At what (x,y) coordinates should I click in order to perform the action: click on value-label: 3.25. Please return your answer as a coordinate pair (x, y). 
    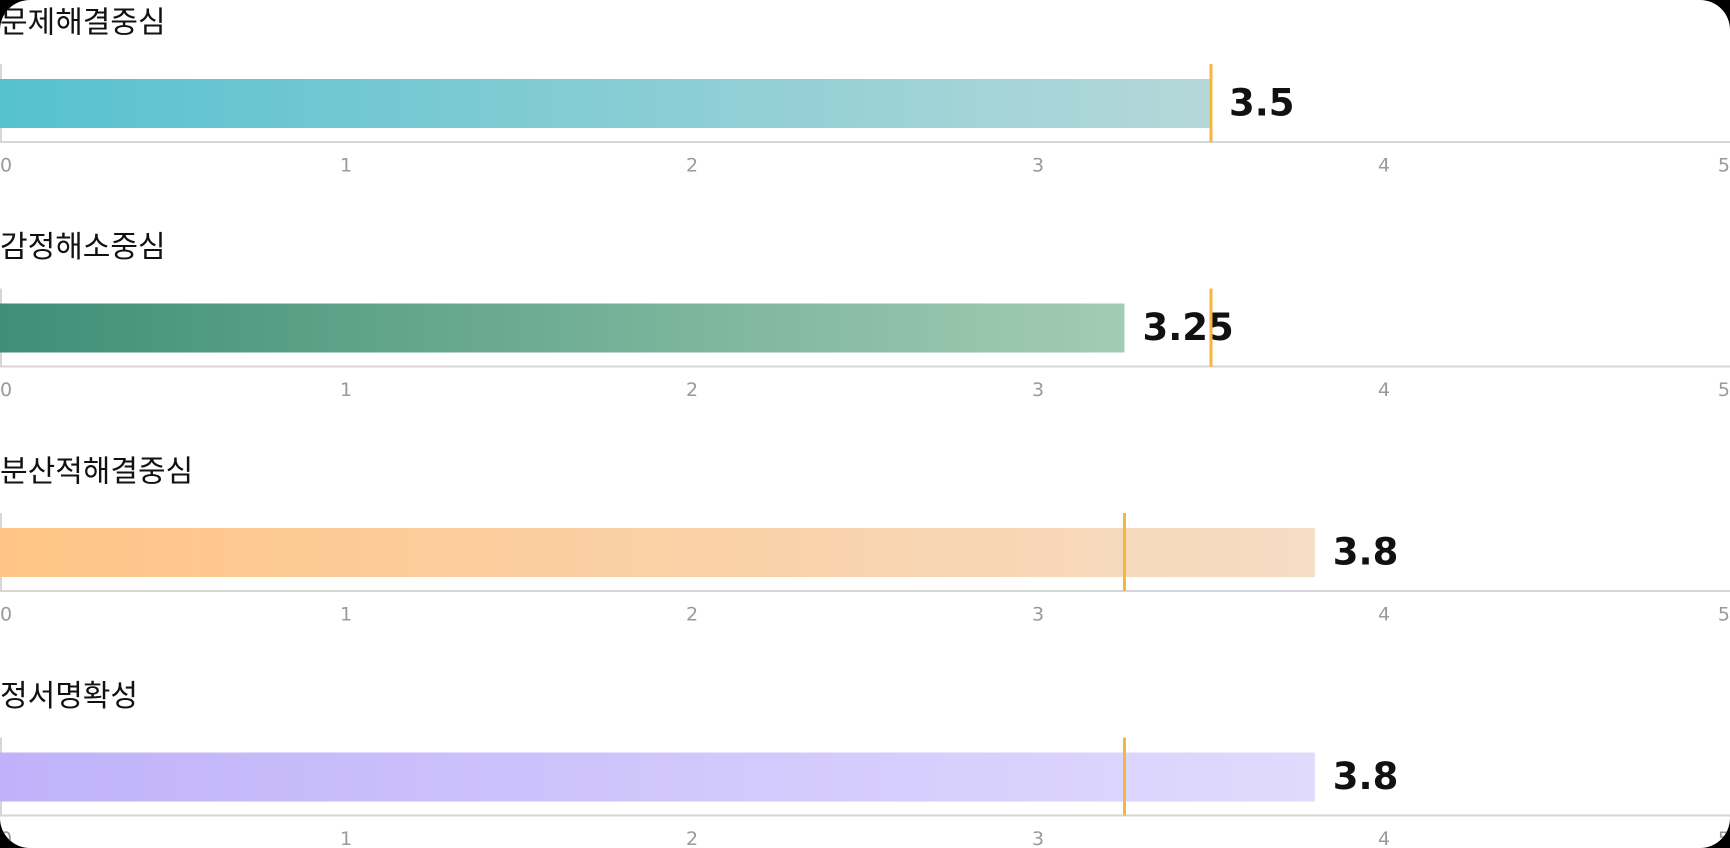
    Looking at the image, I should click on (1188, 327).